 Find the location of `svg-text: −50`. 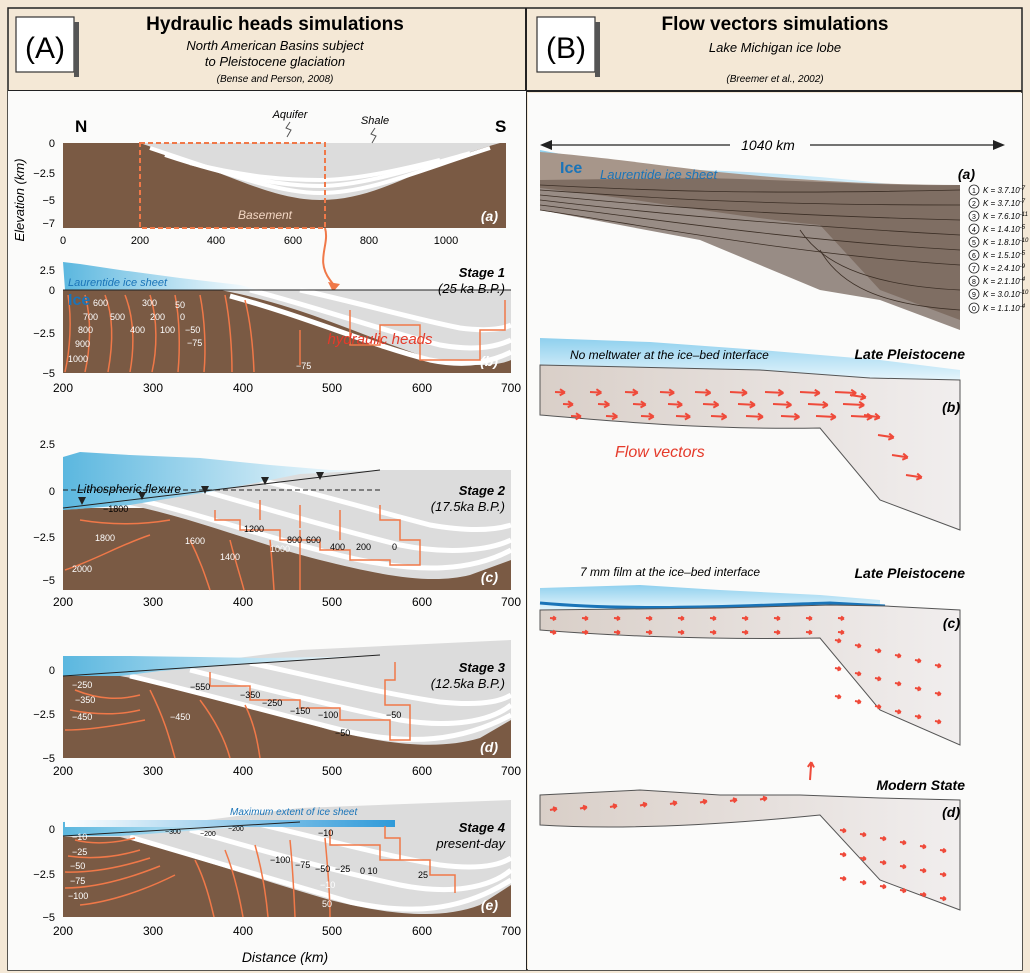

svg-text: −50 is located at coordinates (77, 866).